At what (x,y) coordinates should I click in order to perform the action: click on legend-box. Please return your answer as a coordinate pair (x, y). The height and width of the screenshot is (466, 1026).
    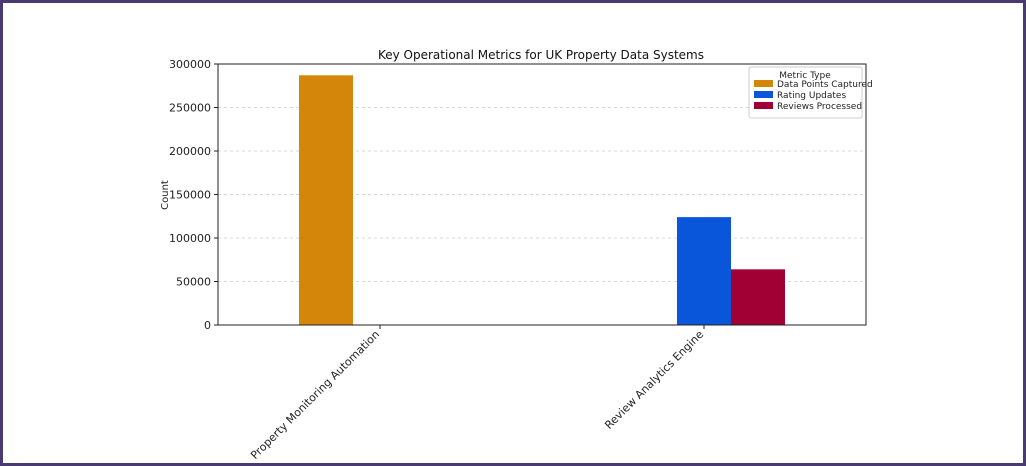
    Looking at the image, I should click on (805, 92).